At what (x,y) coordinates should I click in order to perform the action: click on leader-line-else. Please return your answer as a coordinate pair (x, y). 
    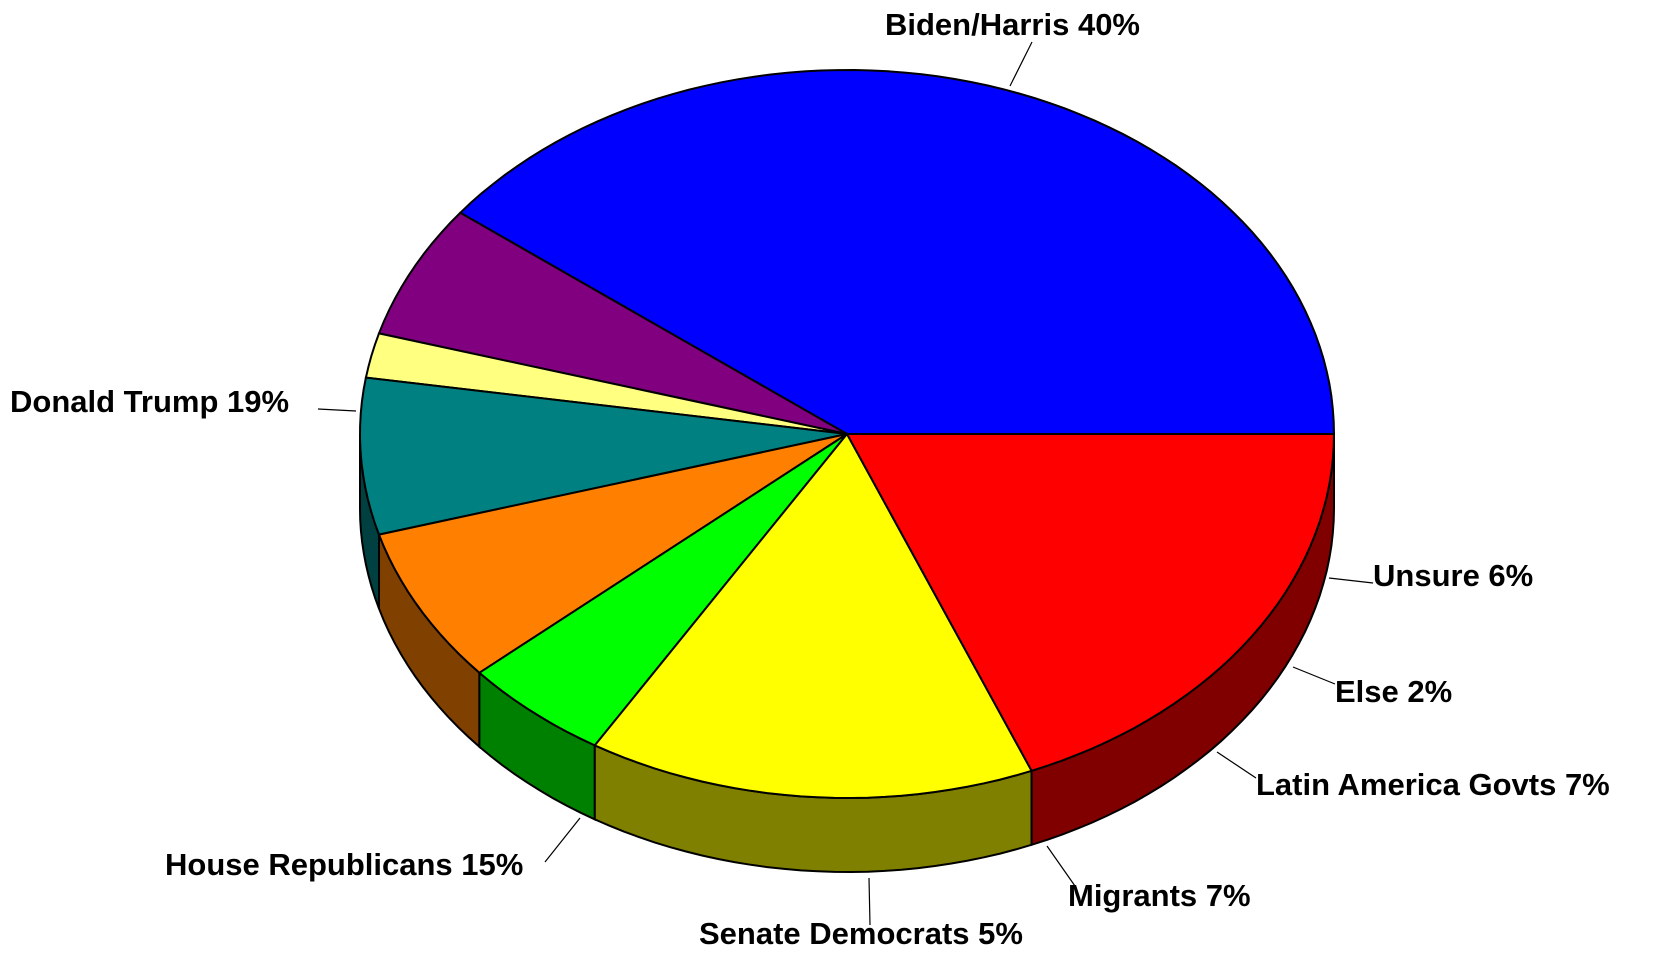
    Looking at the image, I should click on (1314, 675).